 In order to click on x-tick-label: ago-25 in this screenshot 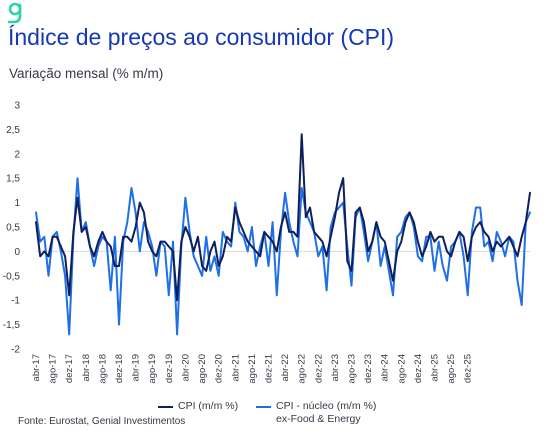, I will do `click(451, 369)`.